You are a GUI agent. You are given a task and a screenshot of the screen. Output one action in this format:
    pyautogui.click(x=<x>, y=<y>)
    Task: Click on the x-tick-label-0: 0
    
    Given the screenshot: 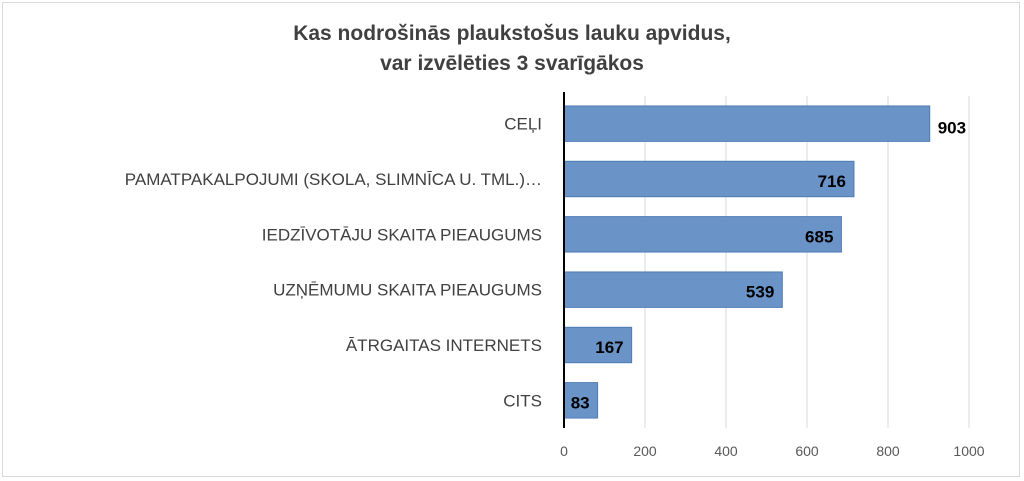 What is the action you would take?
    pyautogui.click(x=564, y=451)
    